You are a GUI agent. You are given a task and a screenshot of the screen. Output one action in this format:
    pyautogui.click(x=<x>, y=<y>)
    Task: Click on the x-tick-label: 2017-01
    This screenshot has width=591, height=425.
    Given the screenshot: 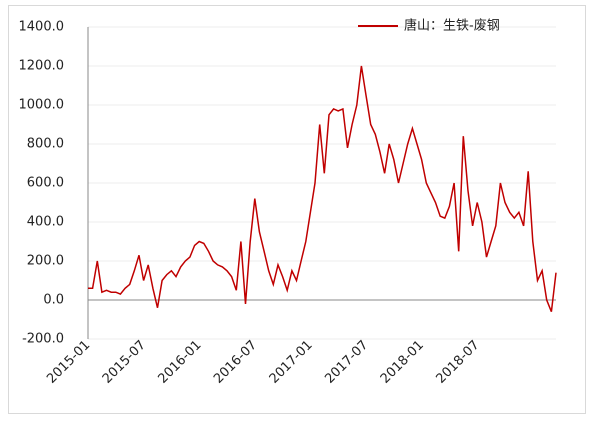 What is the action you would take?
    pyautogui.click(x=291, y=362)
    